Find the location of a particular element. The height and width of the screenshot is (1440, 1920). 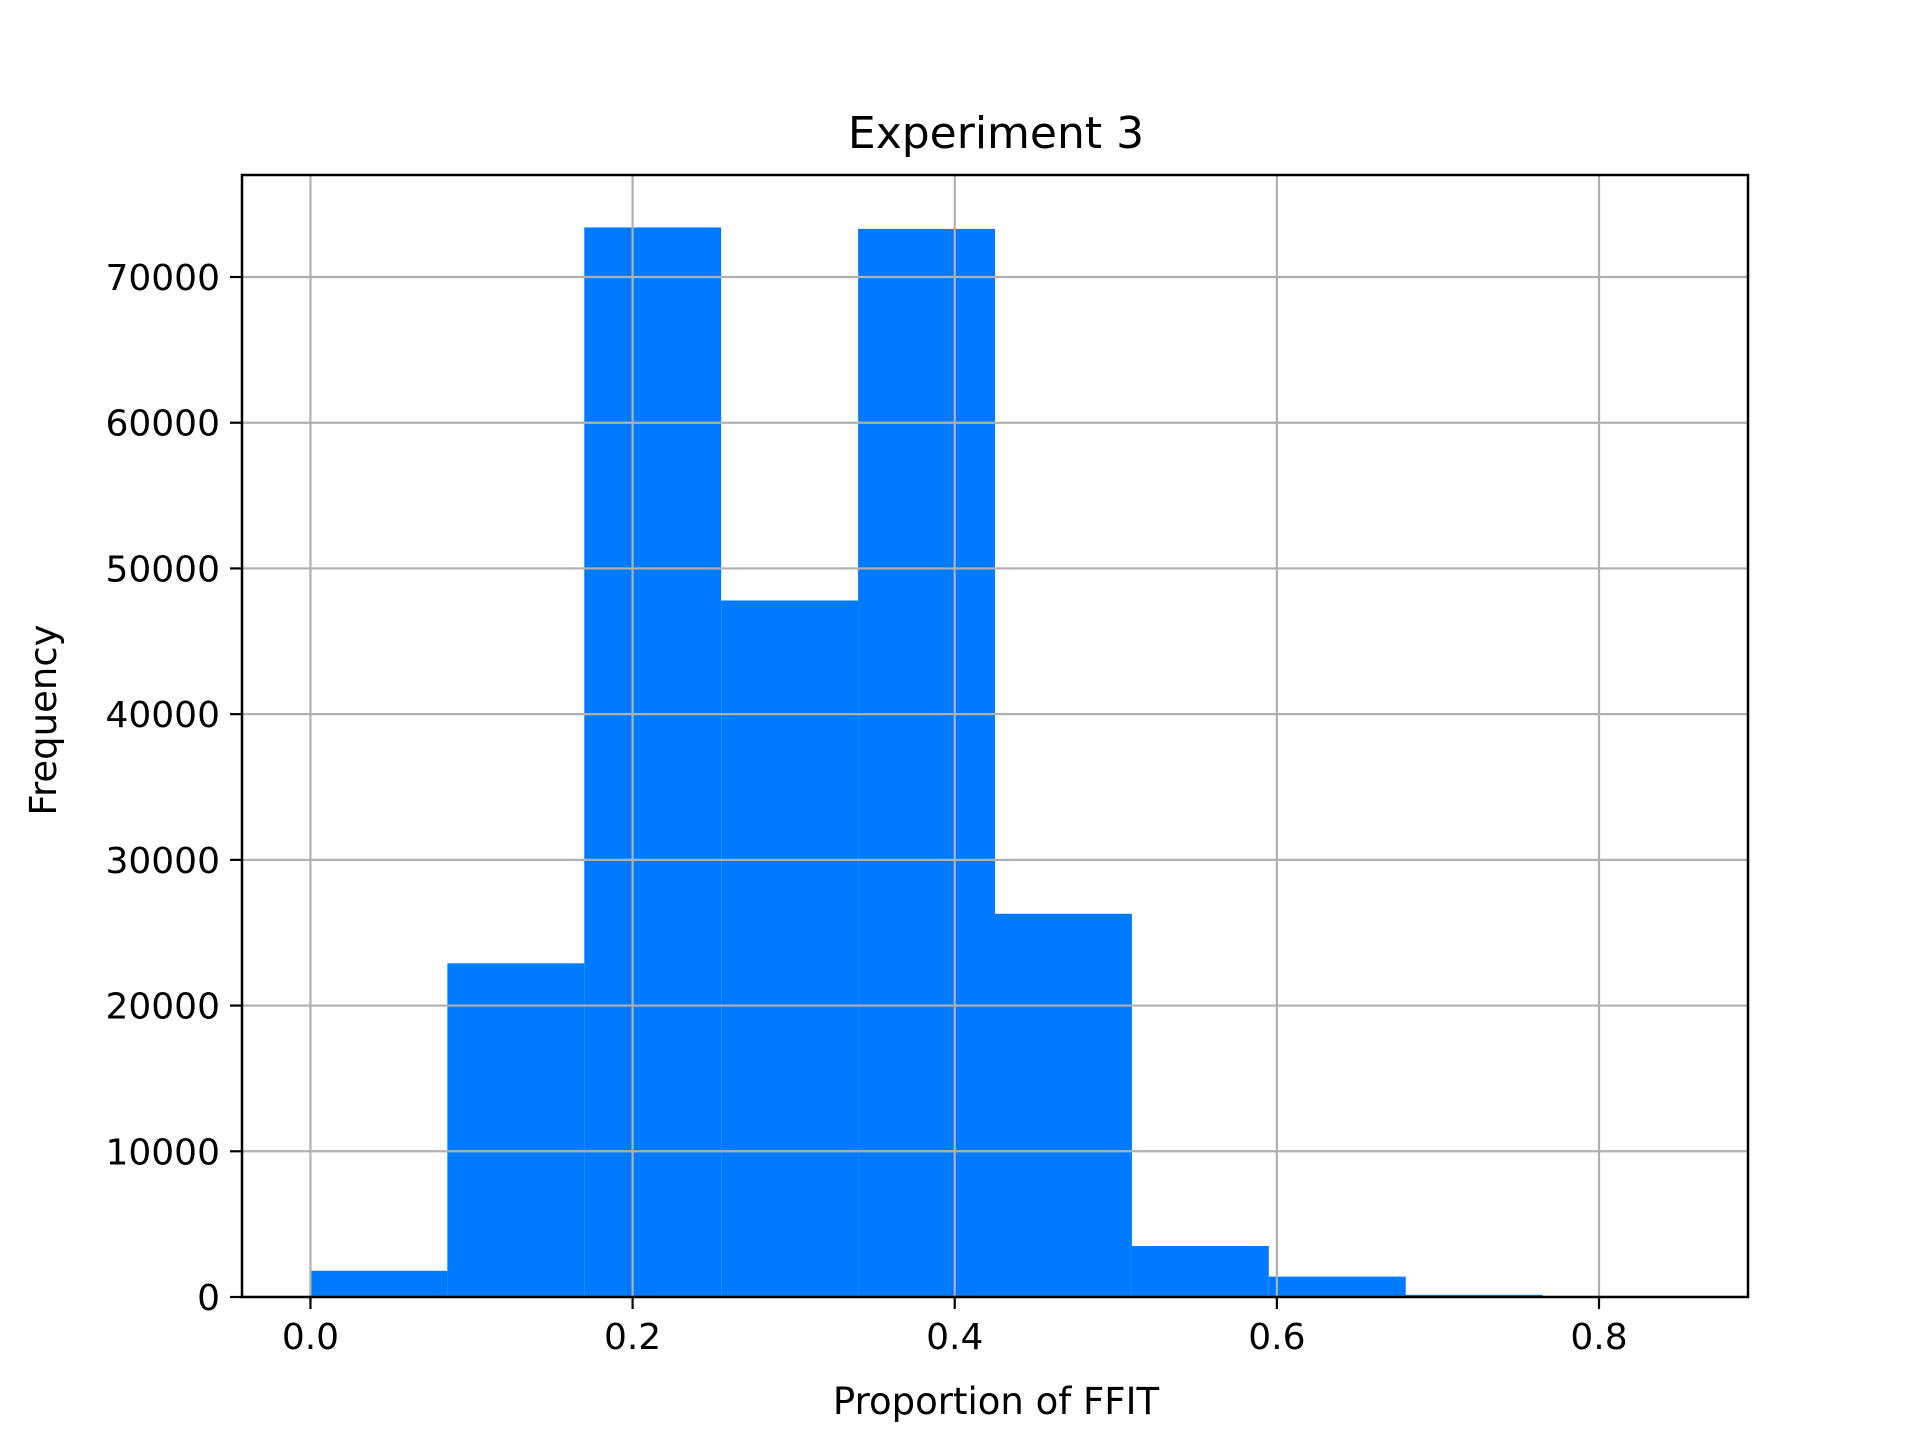

x-axis-title: Proportion of FFIT is located at coordinates (996, 1401).